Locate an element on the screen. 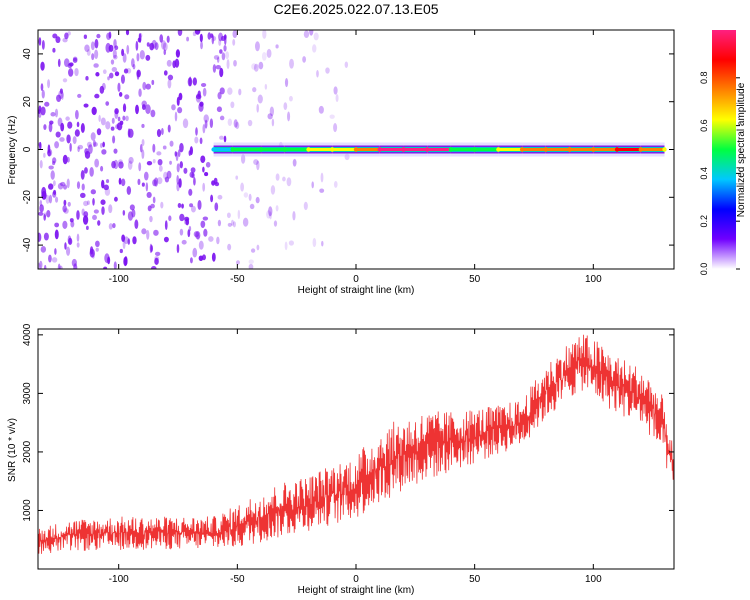  x-tick-label: 100 is located at coordinates (593, 279).